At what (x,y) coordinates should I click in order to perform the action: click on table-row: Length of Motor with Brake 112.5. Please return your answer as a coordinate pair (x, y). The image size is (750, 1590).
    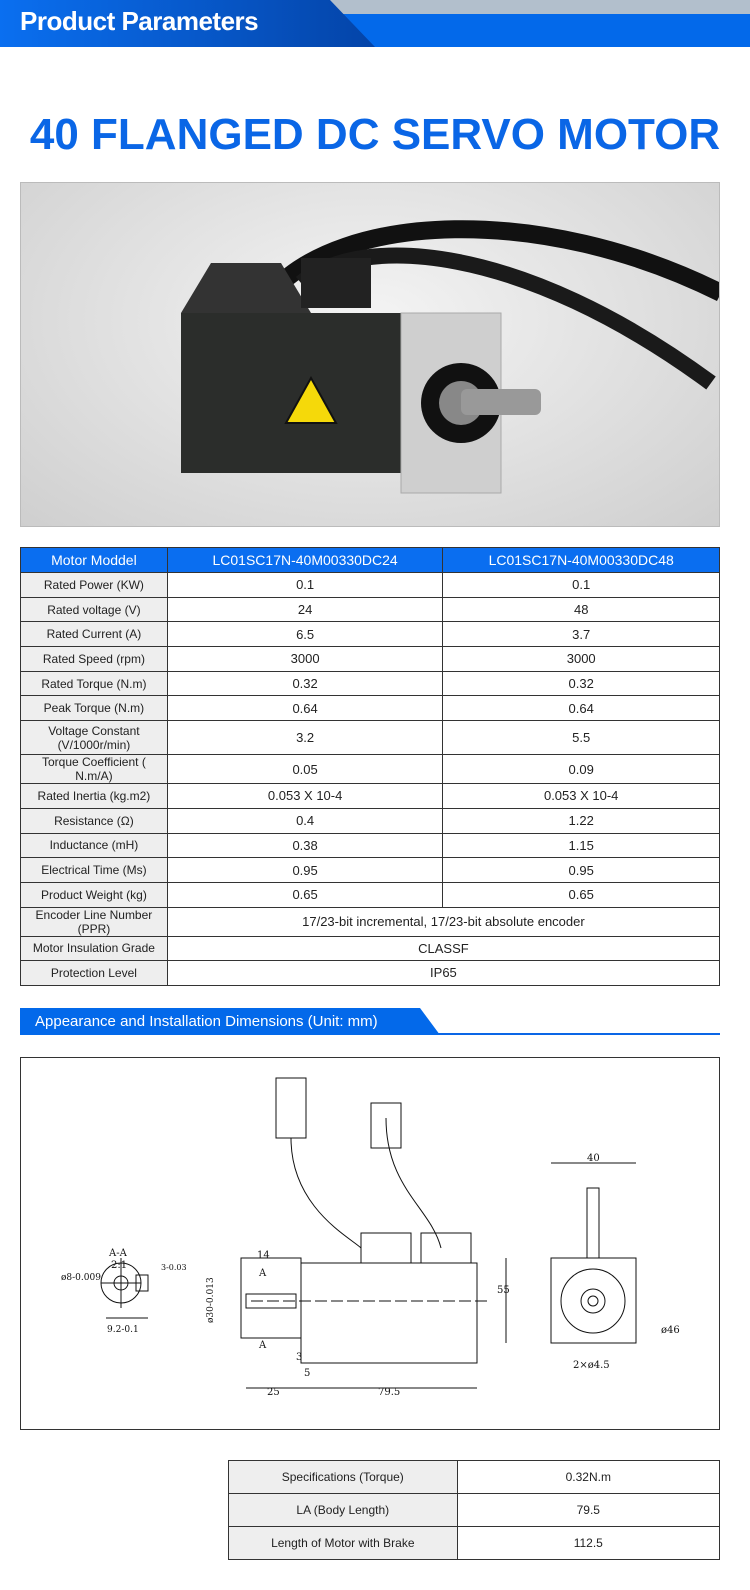
    Looking at the image, I should click on (474, 1543).